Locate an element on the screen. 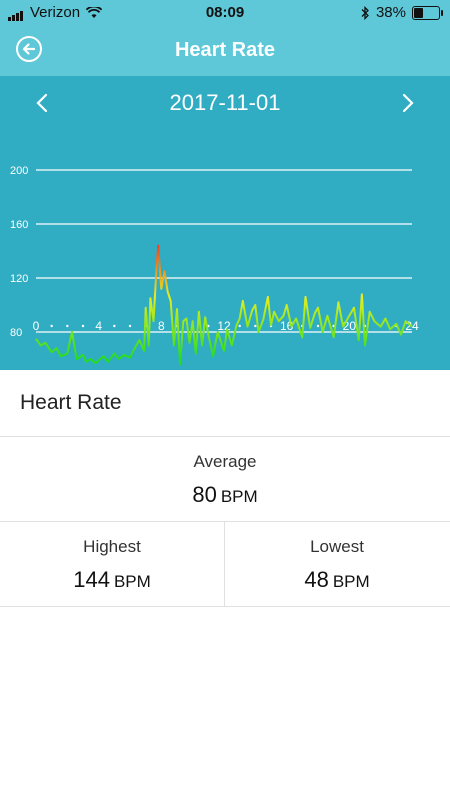 The image size is (450, 800). x-tick-label: 4 is located at coordinates (98, 326).